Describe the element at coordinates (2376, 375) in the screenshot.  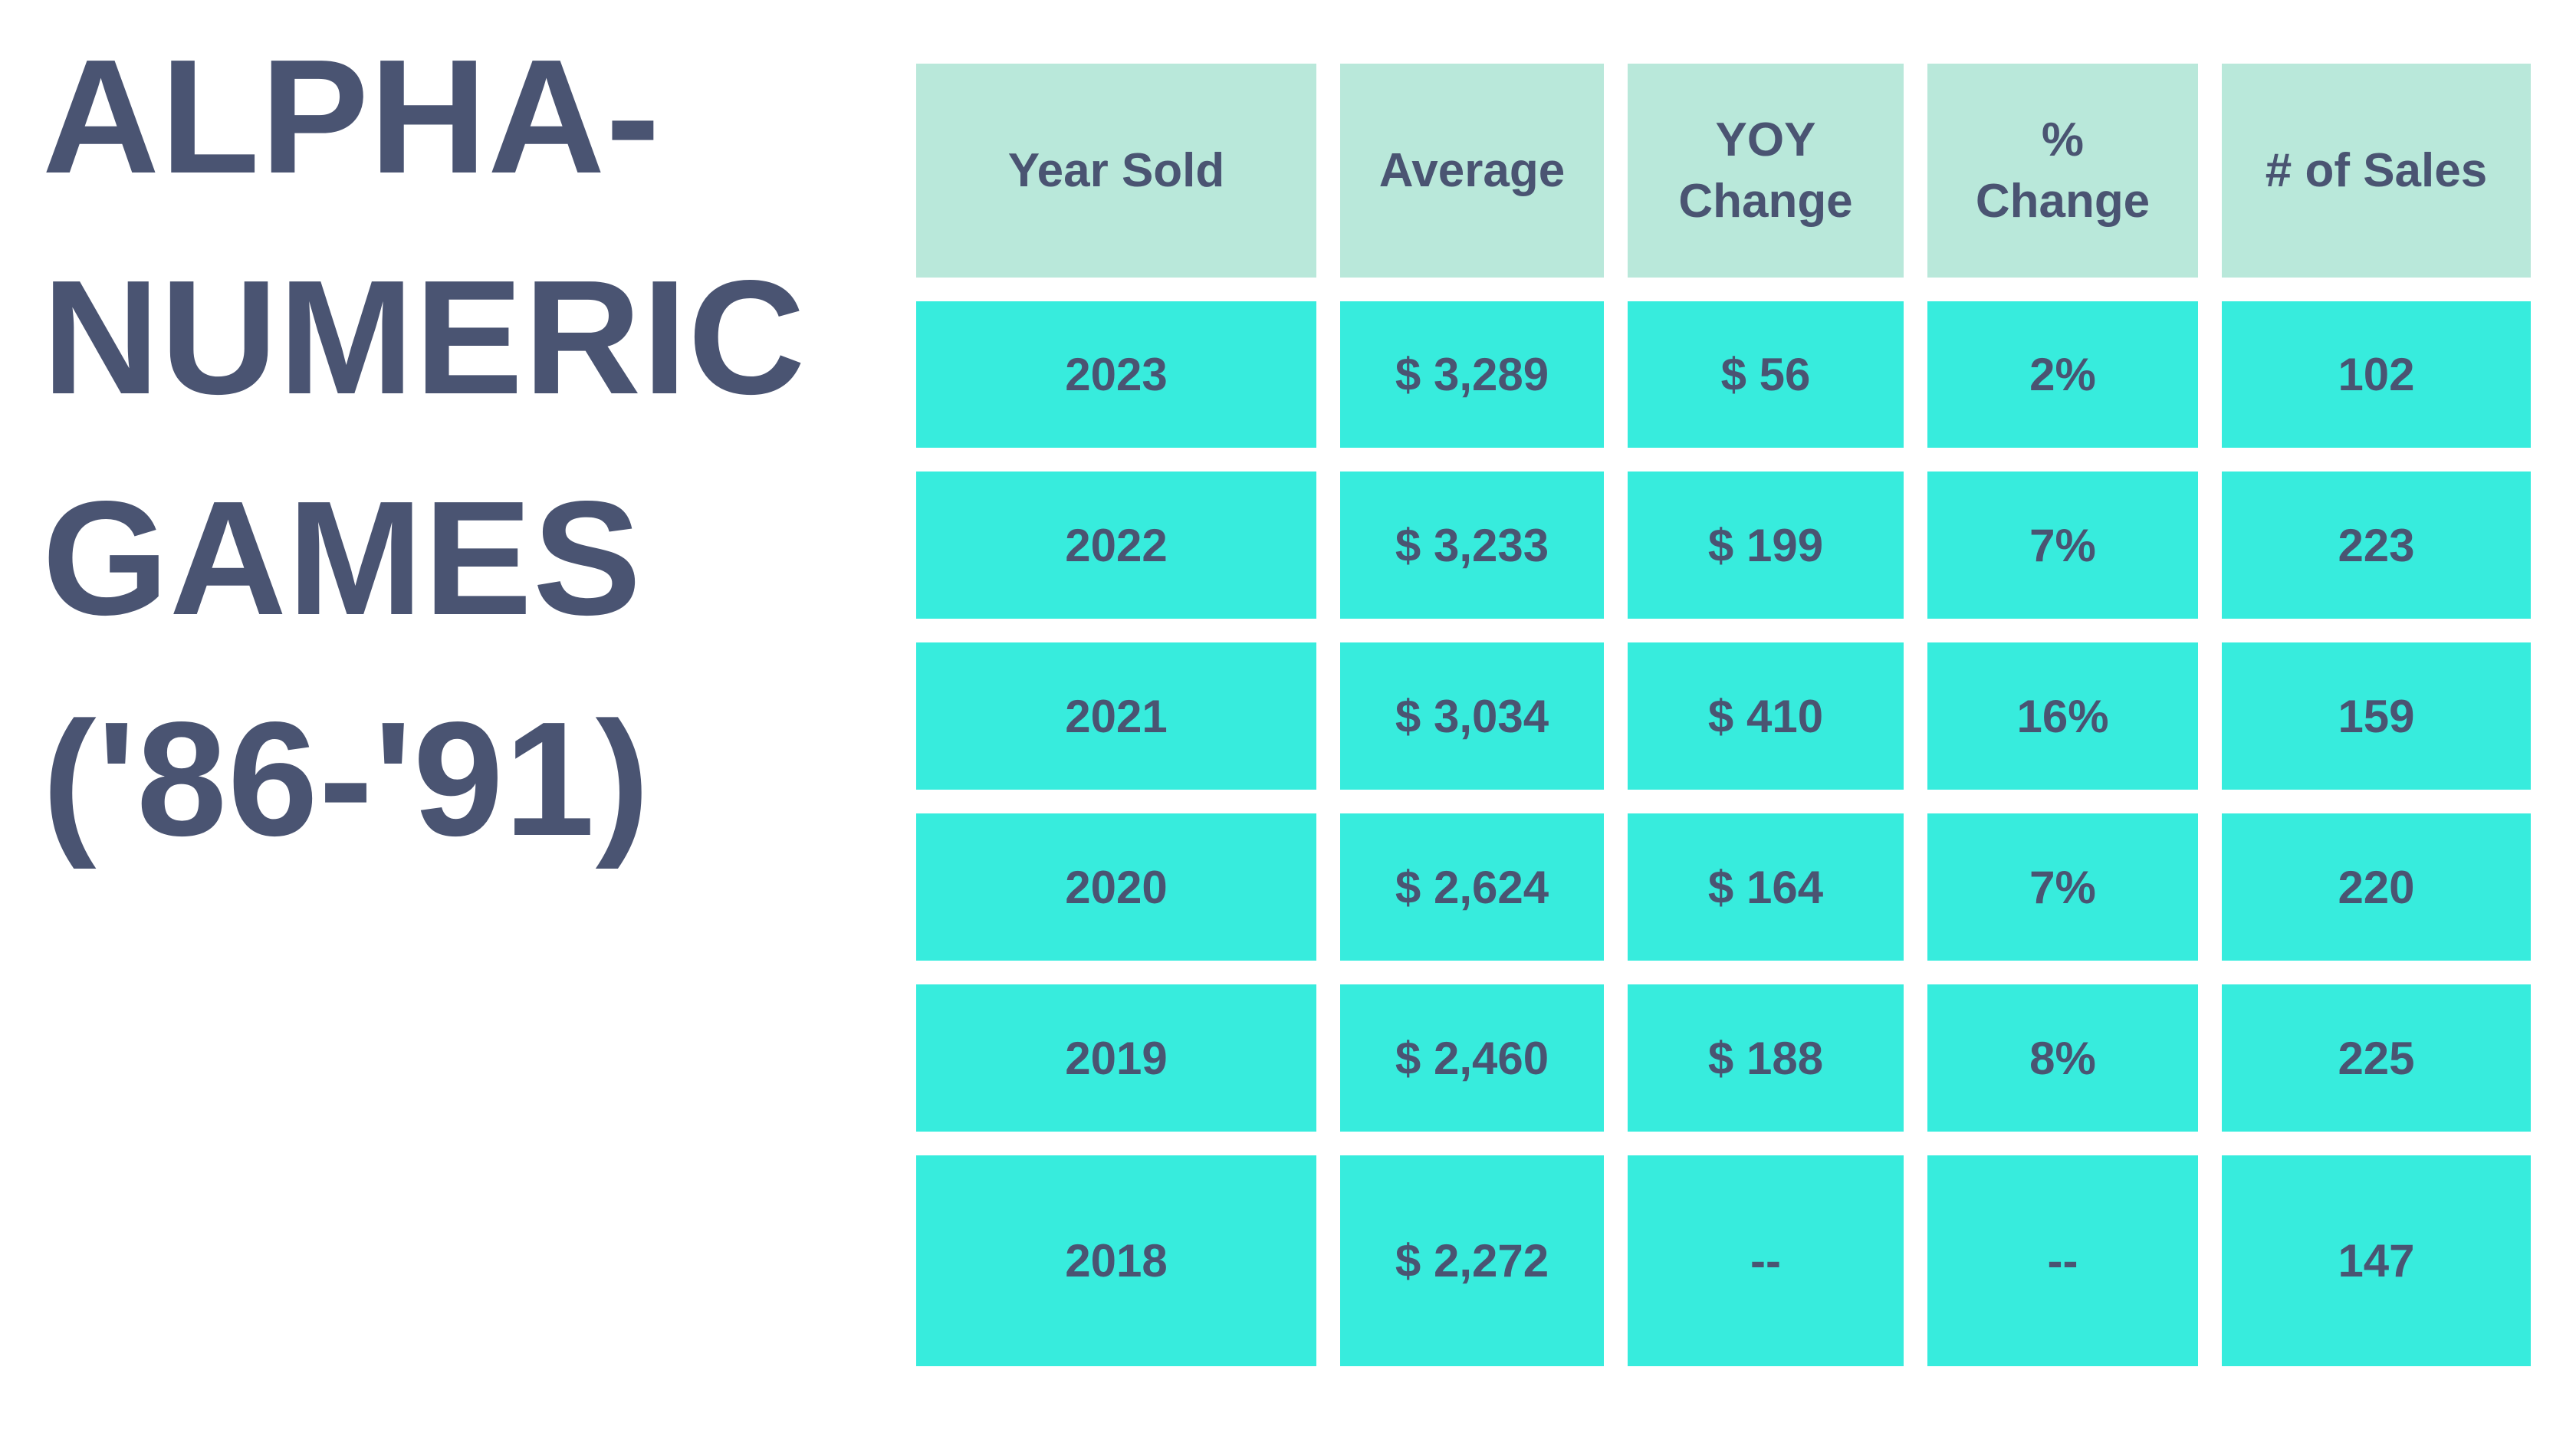
I see `table-cell-number-of-sales: 102` at that location.